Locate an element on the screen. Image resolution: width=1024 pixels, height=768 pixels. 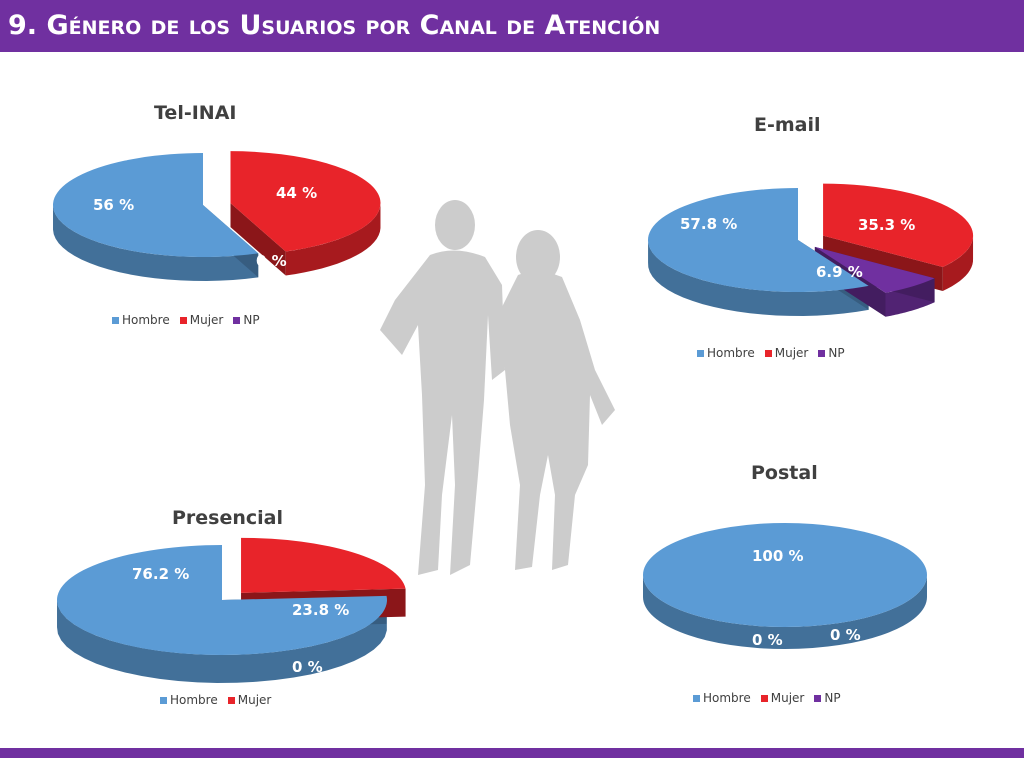
chart-title-email: E-mail is located at coordinates (787, 125).